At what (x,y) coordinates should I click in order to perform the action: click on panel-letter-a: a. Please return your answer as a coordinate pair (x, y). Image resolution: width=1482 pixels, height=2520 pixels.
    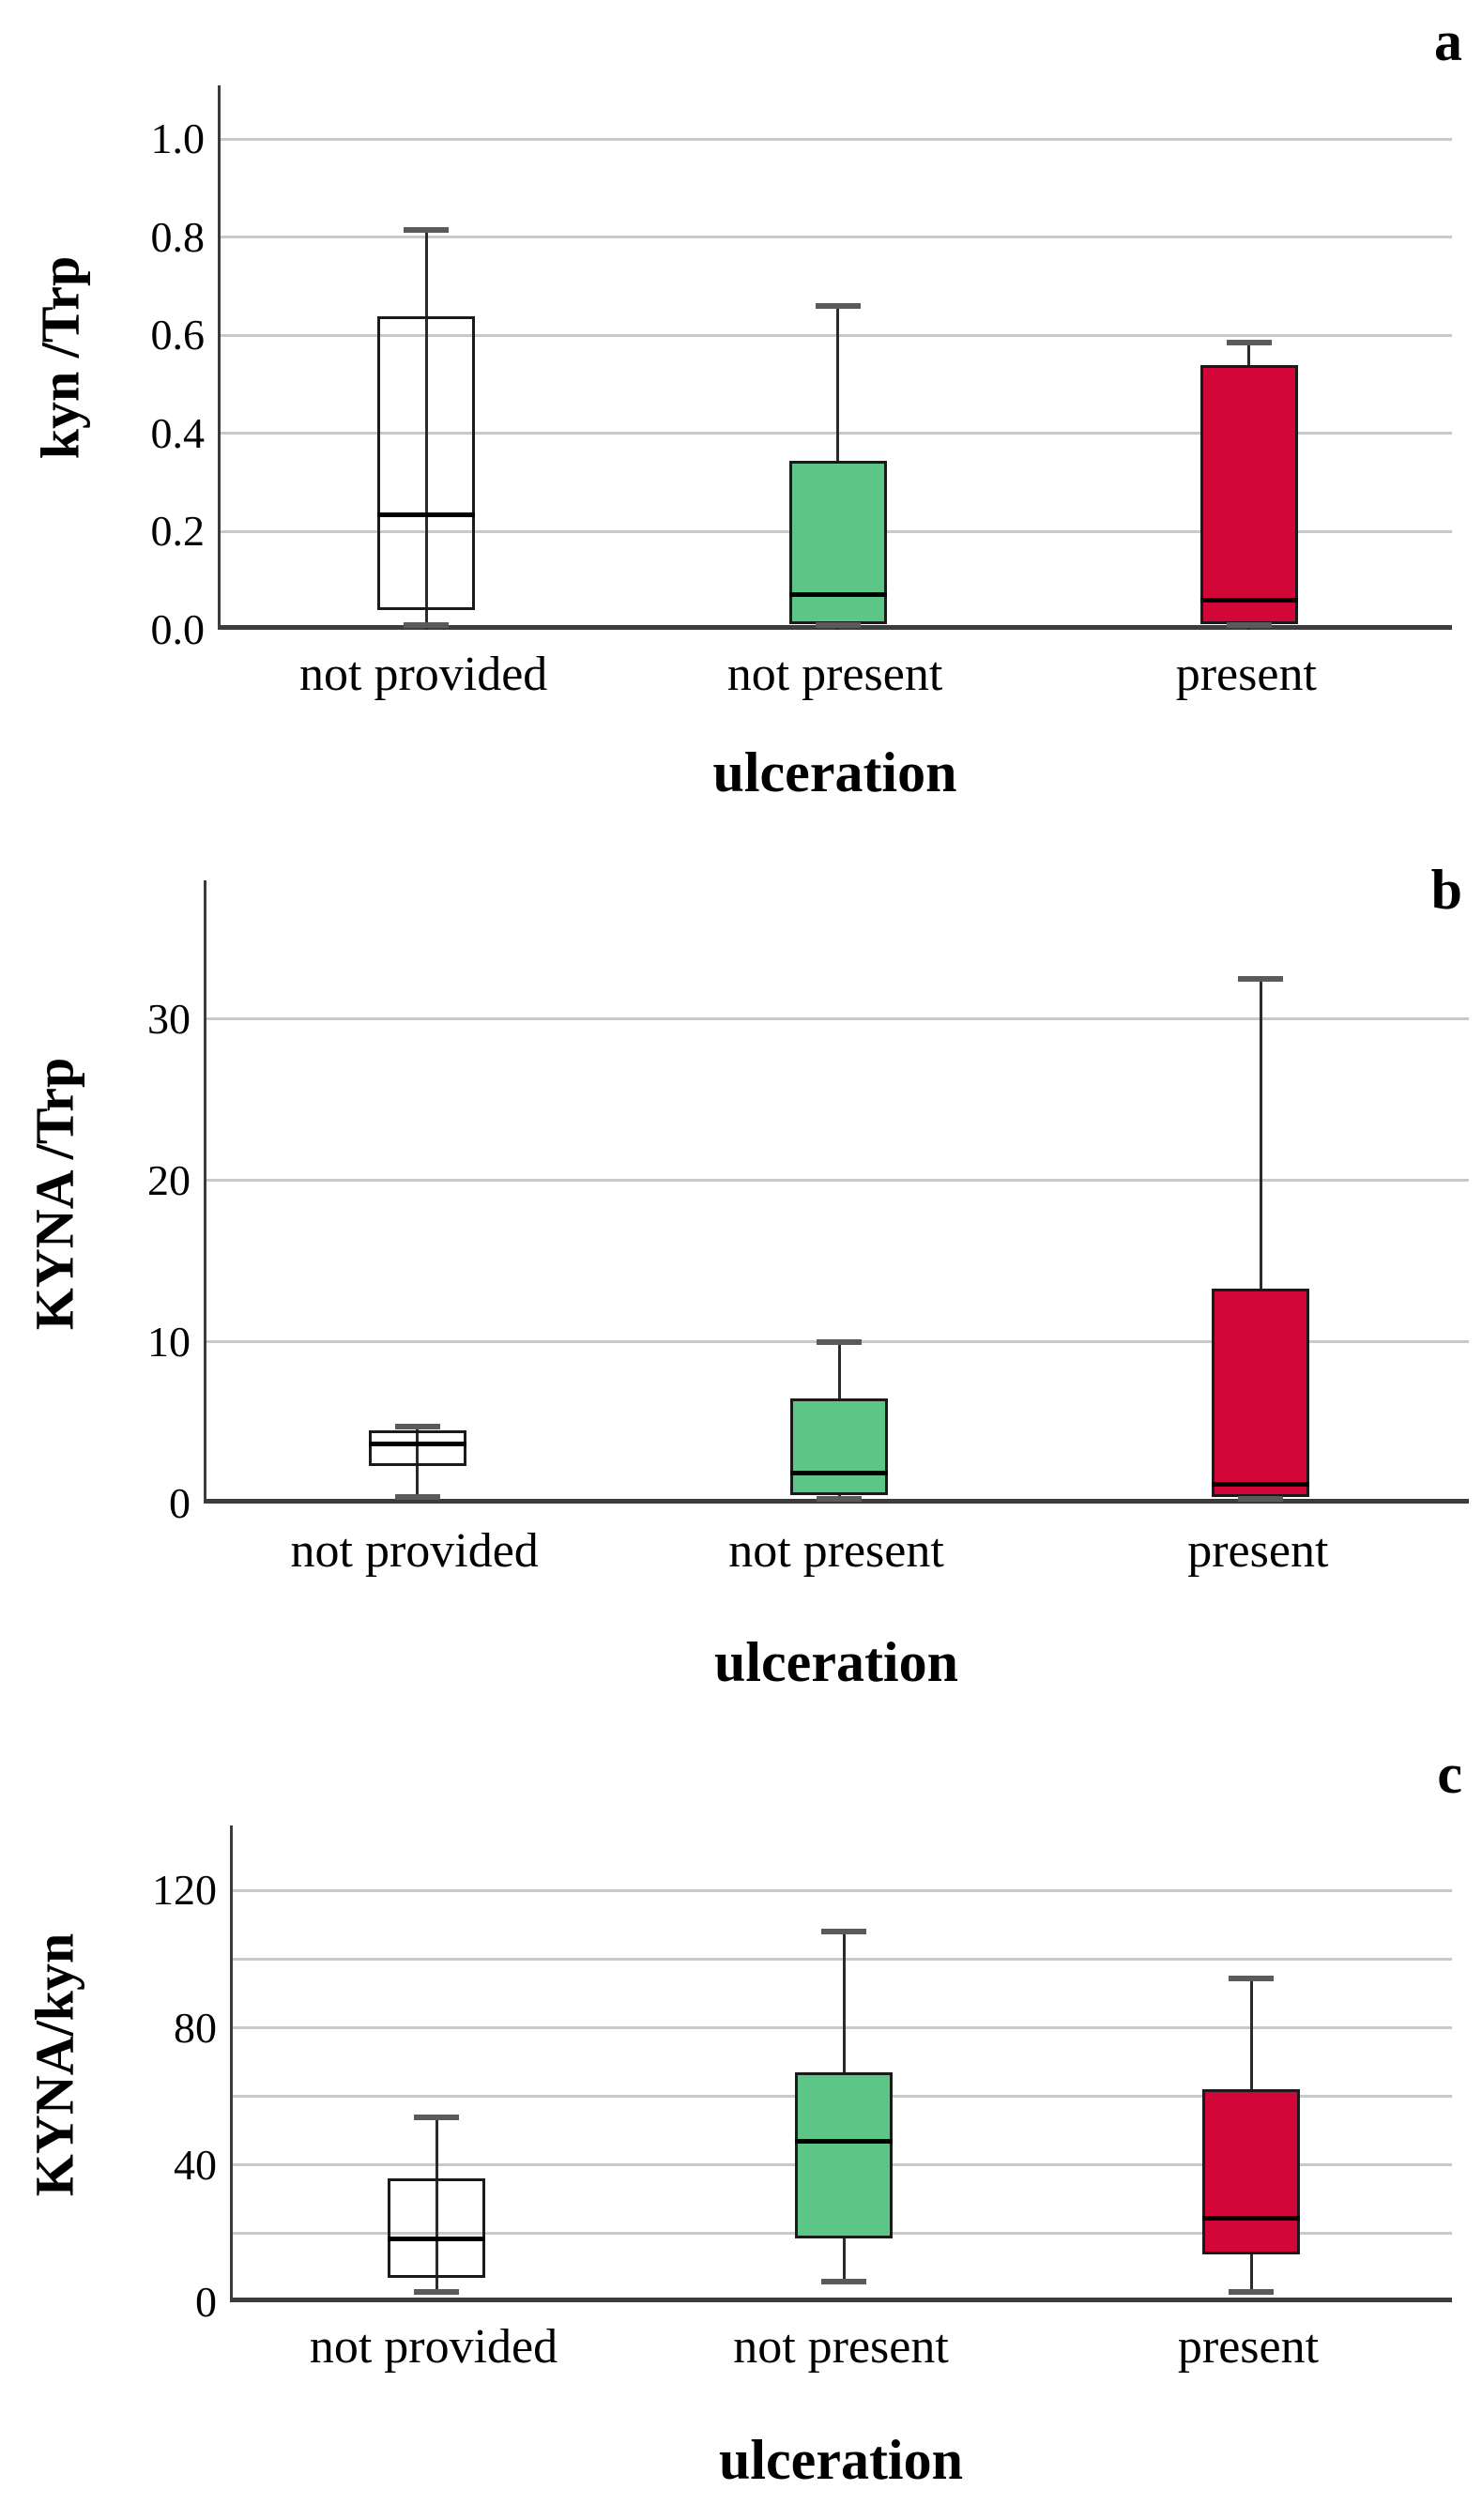
    Looking at the image, I should click on (1448, 41).